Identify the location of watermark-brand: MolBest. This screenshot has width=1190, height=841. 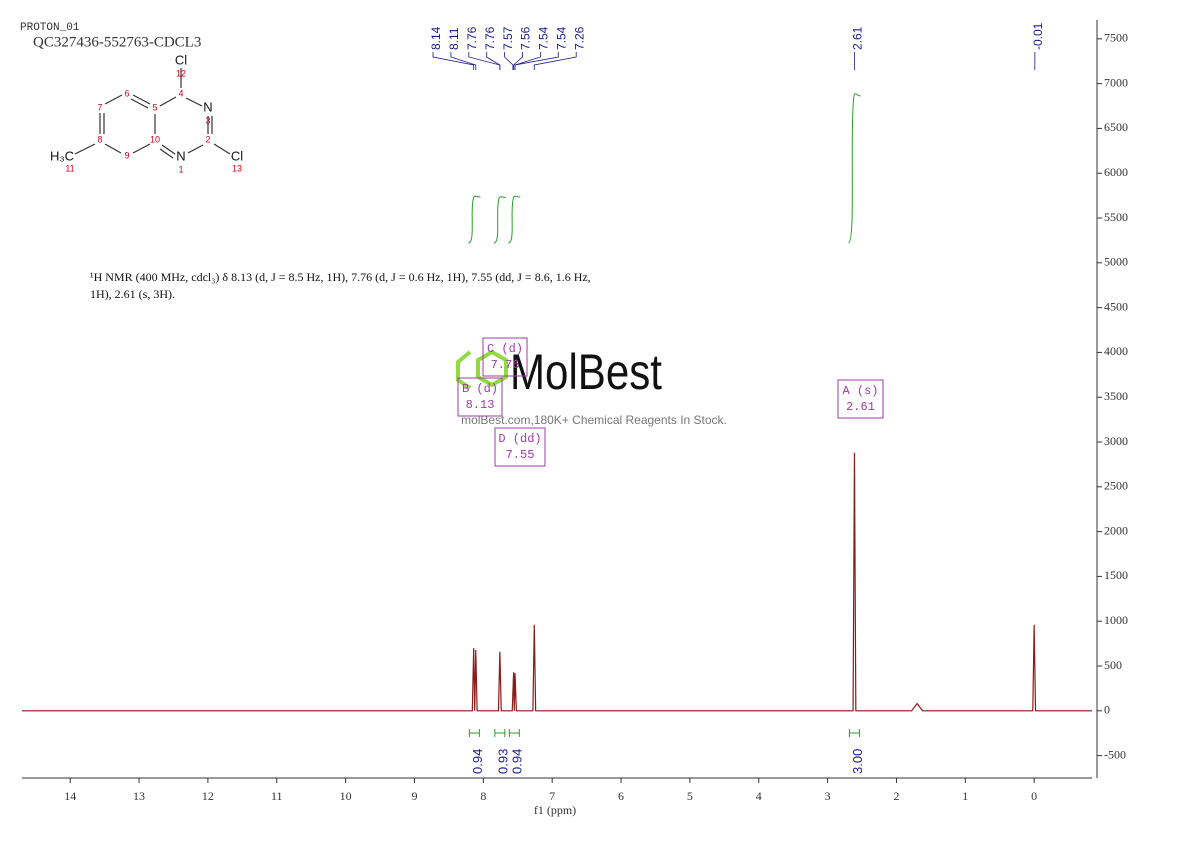
(586, 372).